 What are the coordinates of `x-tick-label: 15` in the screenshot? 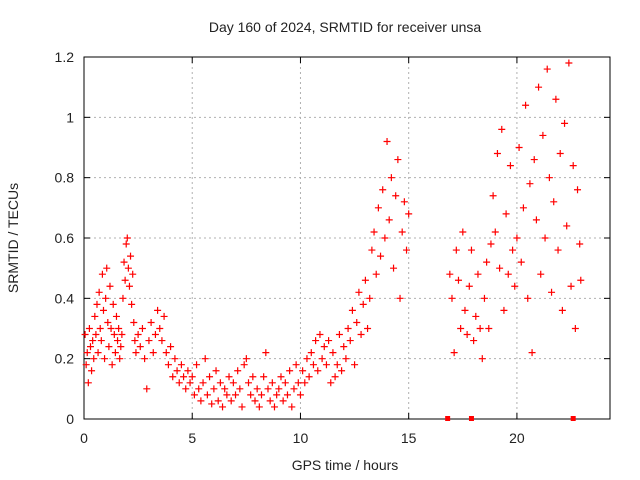 It's located at (409, 438).